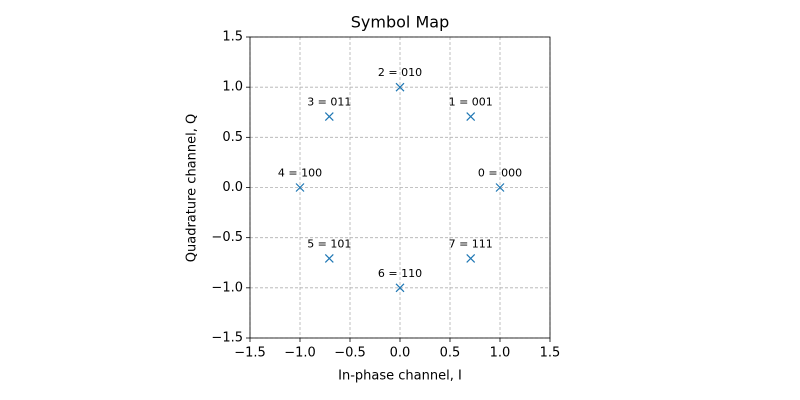 The width and height of the screenshot is (800, 400). What do you see at coordinates (471, 102) in the screenshot?
I see `point-label: 1 = 001` at bounding box center [471, 102].